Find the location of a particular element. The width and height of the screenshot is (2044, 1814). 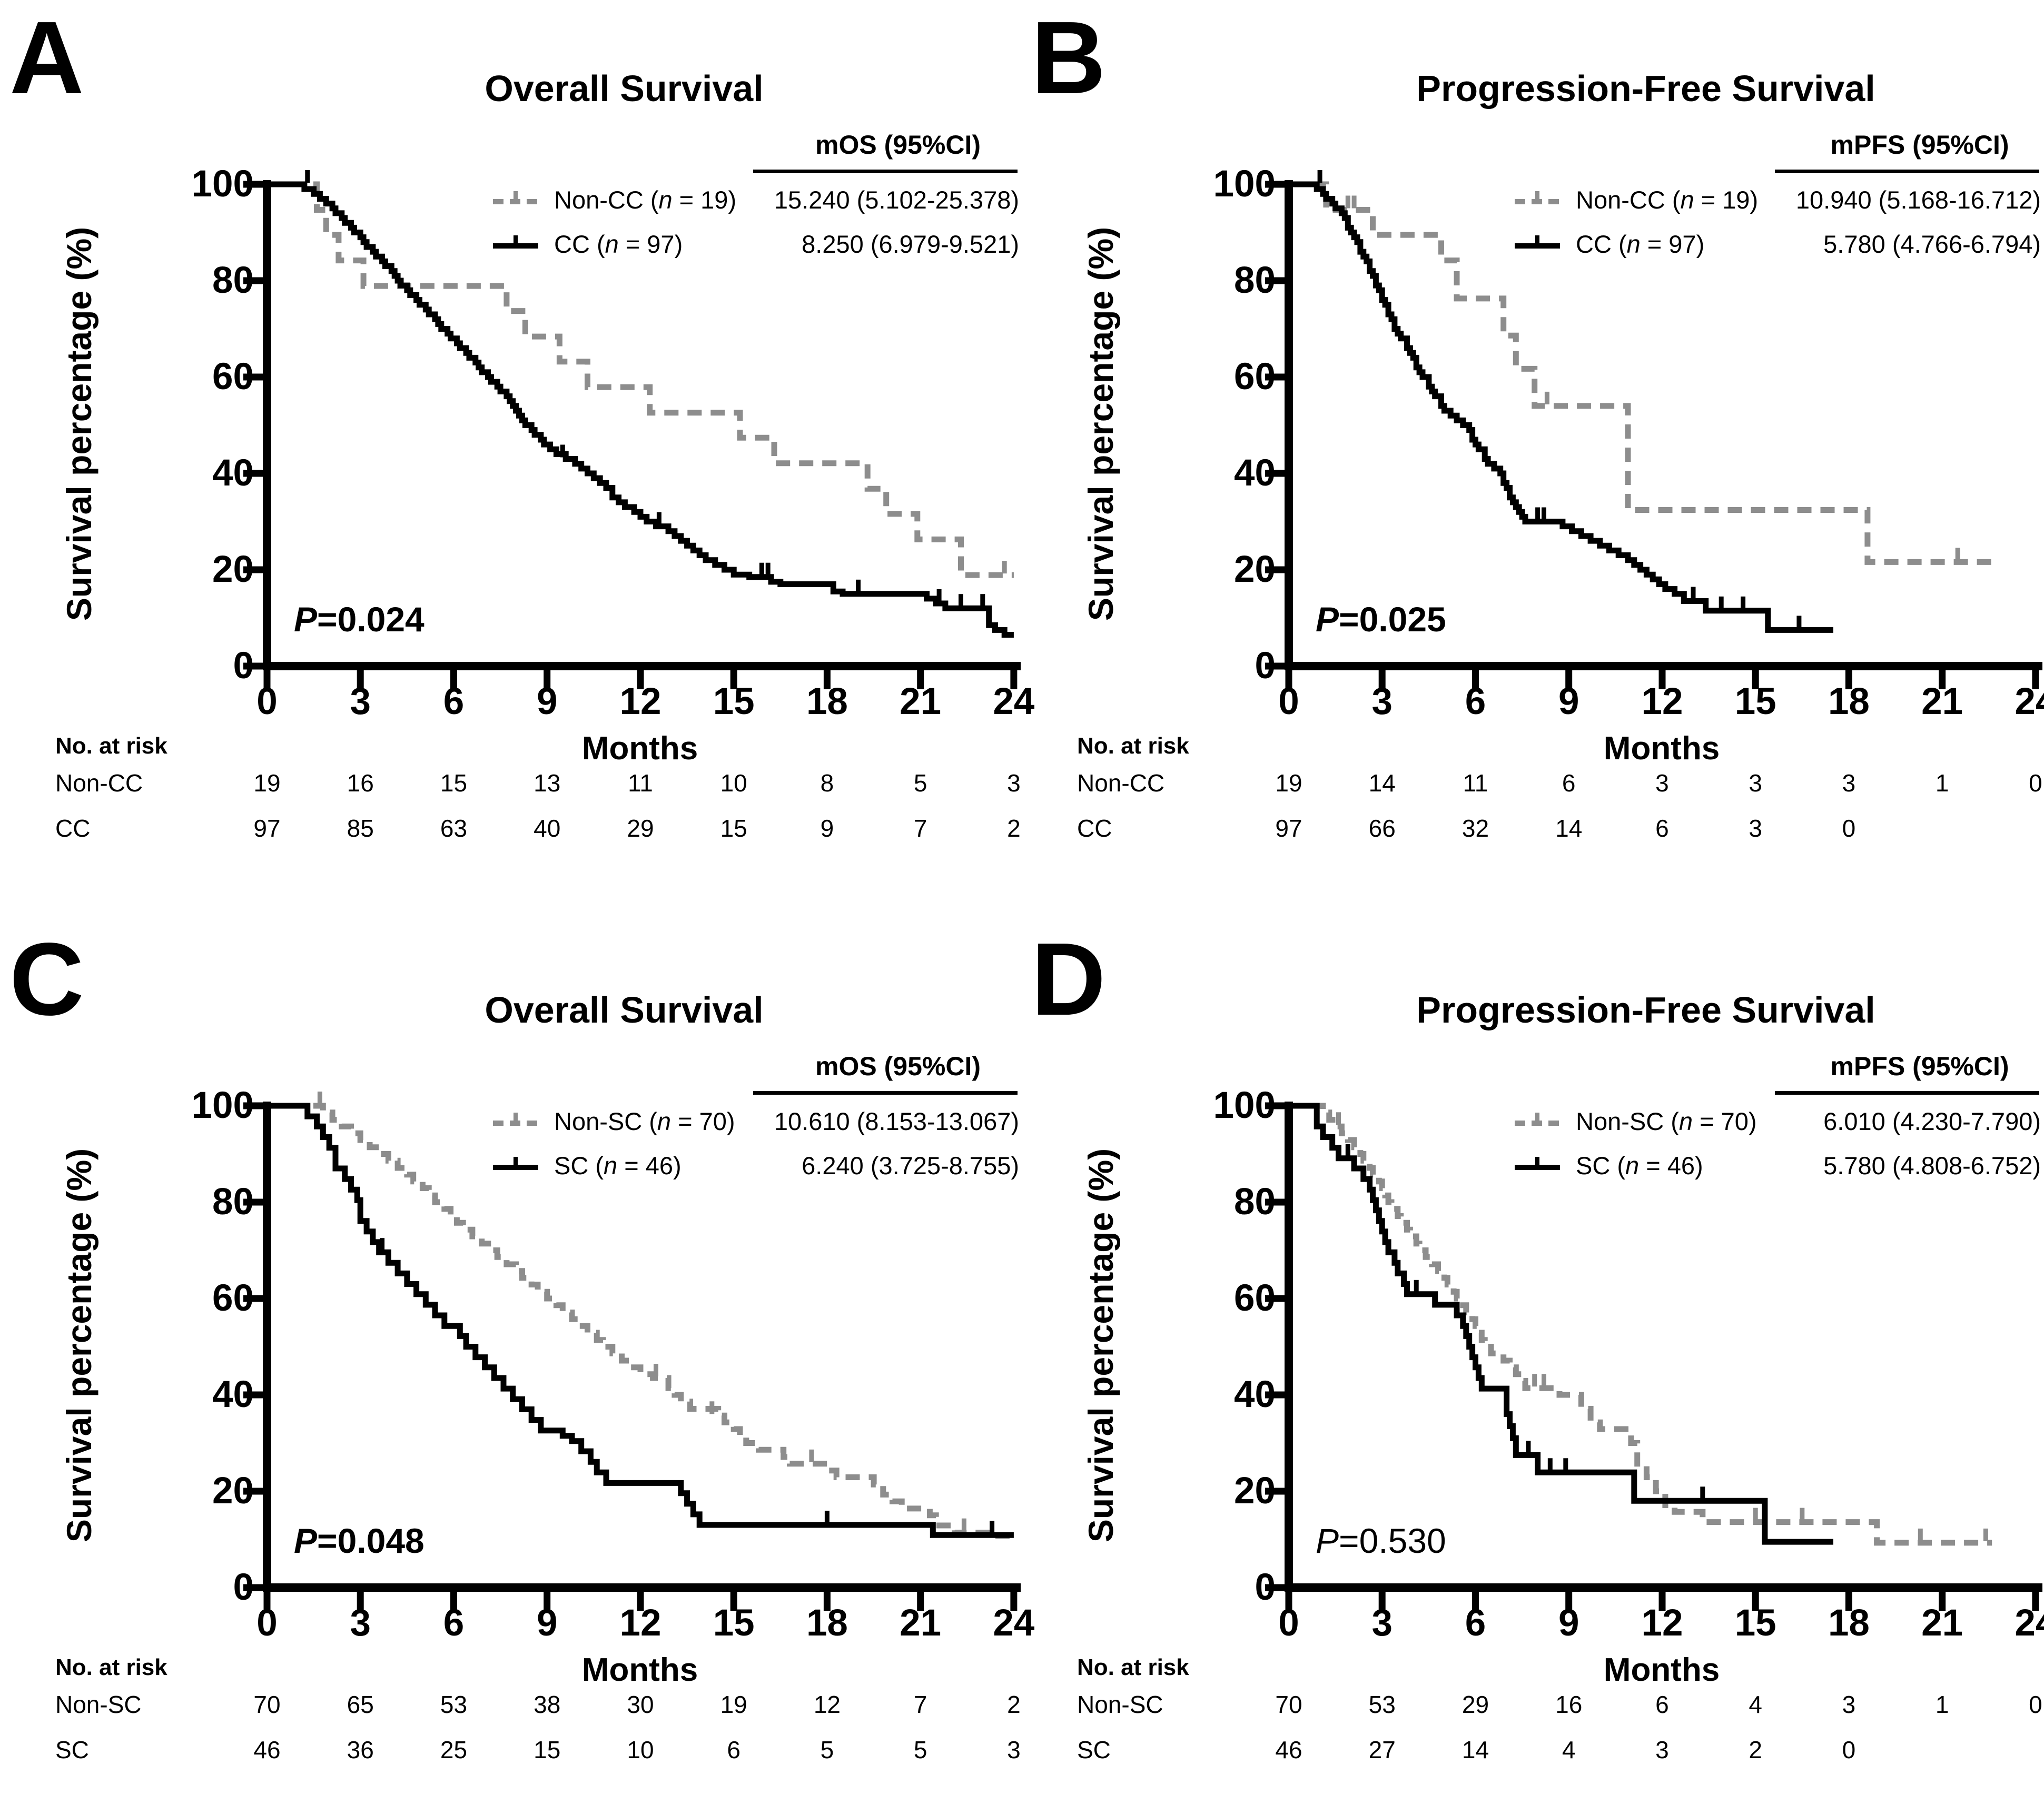

legend-entry: CC (n = 97) 8.250 (6.979-9.521) is located at coordinates (511, 245).